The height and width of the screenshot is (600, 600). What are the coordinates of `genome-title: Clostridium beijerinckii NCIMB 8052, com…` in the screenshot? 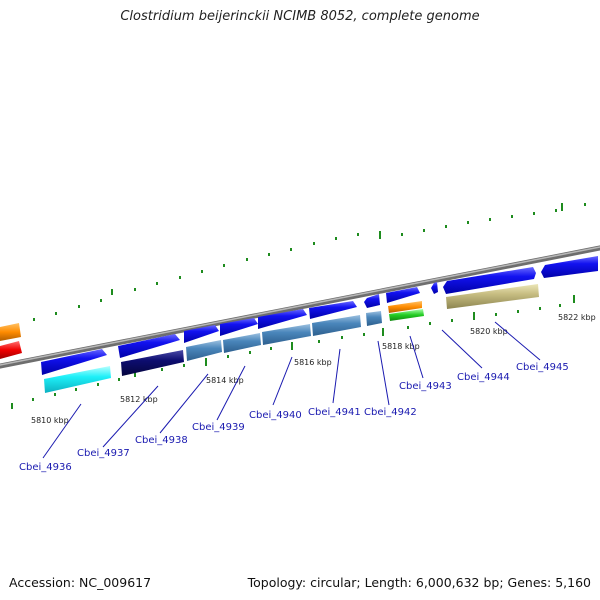 It's located at (300, 16).